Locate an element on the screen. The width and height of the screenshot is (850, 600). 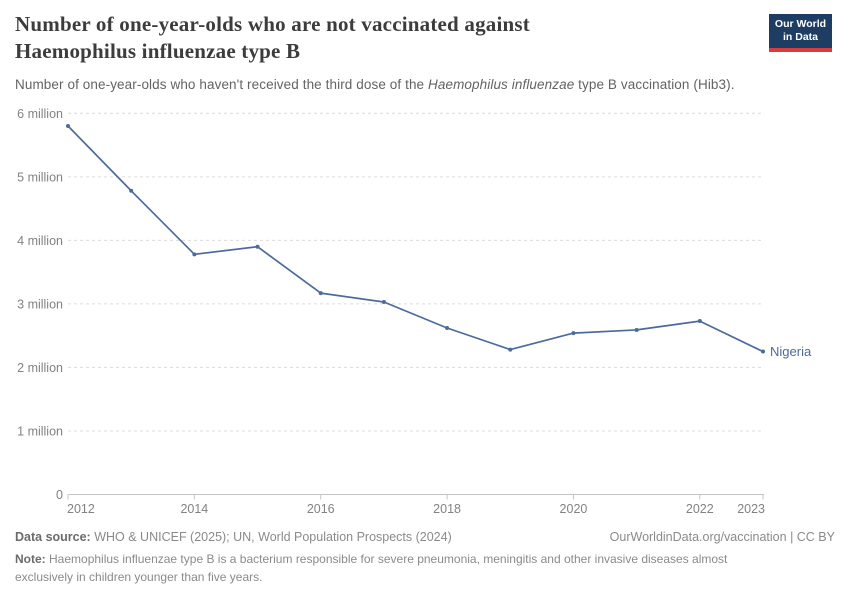
title-line-2: Haemophilus influenzae type B is located at coordinates (158, 51).